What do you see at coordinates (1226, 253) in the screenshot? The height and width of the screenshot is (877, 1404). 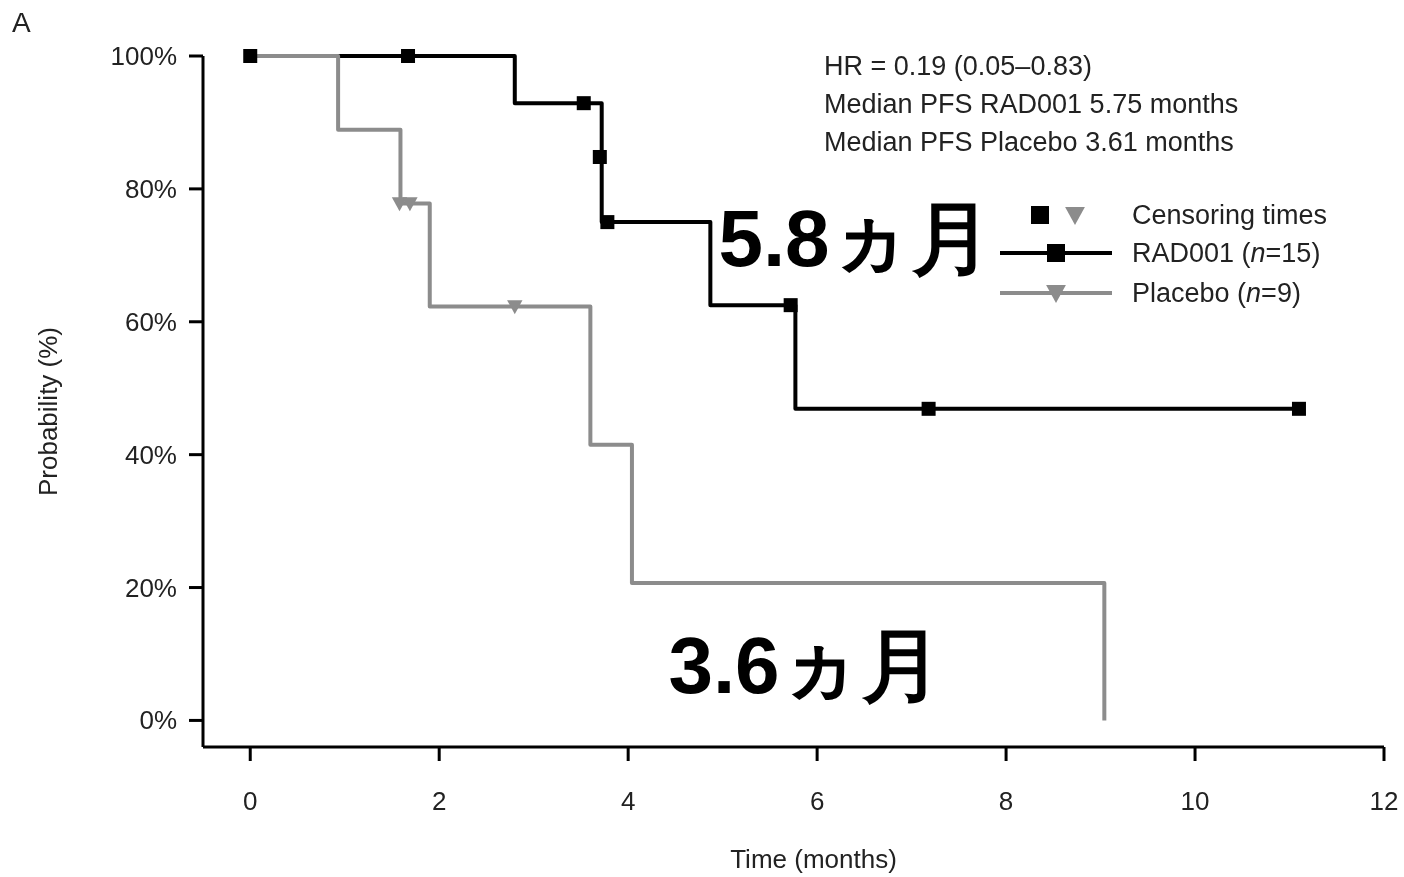 I see `legend-label: RAD001 (n=15)` at bounding box center [1226, 253].